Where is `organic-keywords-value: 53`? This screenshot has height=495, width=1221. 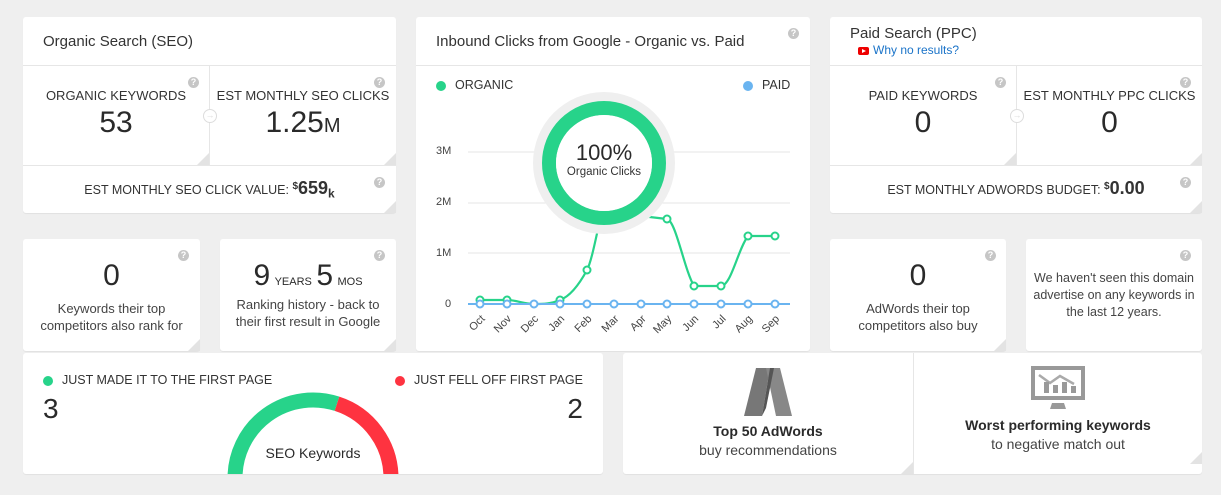 organic-keywords-value: 53 is located at coordinates (116, 122).